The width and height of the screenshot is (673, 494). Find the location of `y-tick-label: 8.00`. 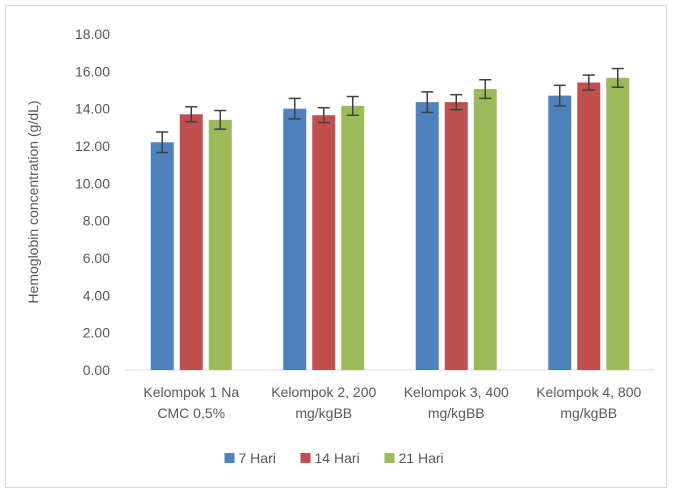

y-tick-label: 8.00 is located at coordinates (96, 221).